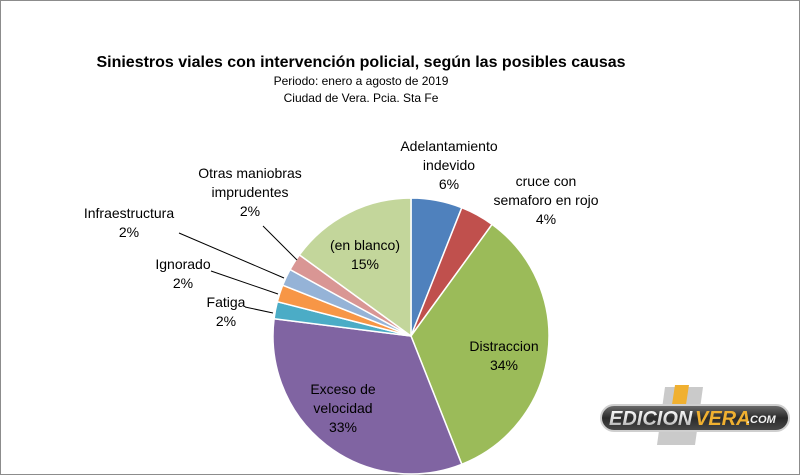 This screenshot has width=800, height=476. Describe the element at coordinates (449, 184) in the screenshot. I see `slice-percent: 6%` at that location.